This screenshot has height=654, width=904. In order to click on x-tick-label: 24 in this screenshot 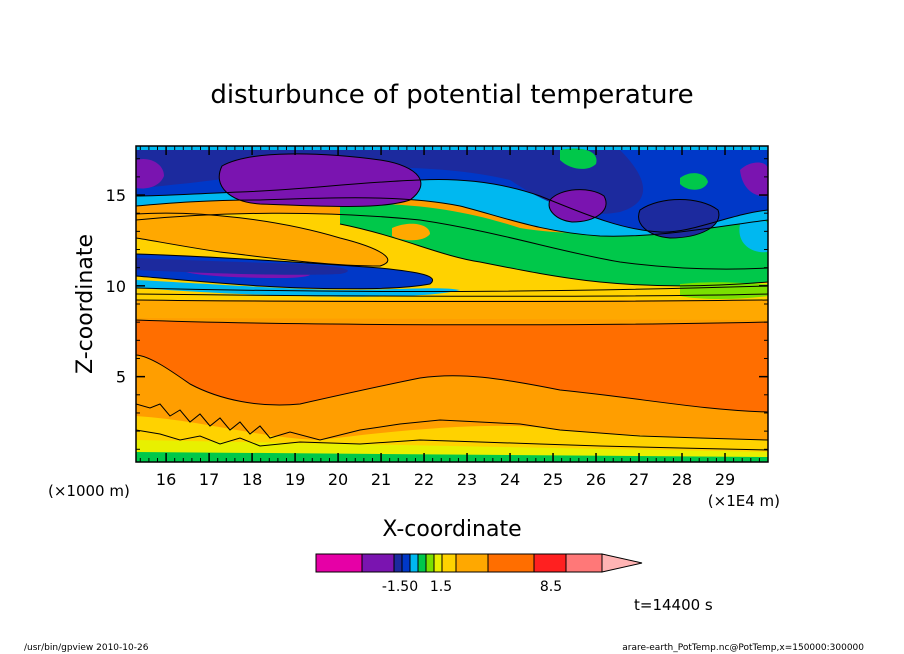, I will do `click(510, 479)`.